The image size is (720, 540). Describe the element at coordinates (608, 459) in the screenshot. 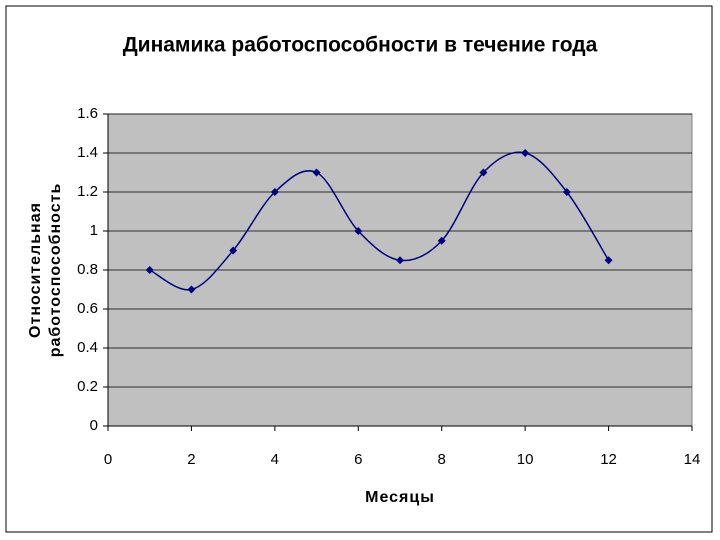

I see `x-tick-label: 12` at that location.